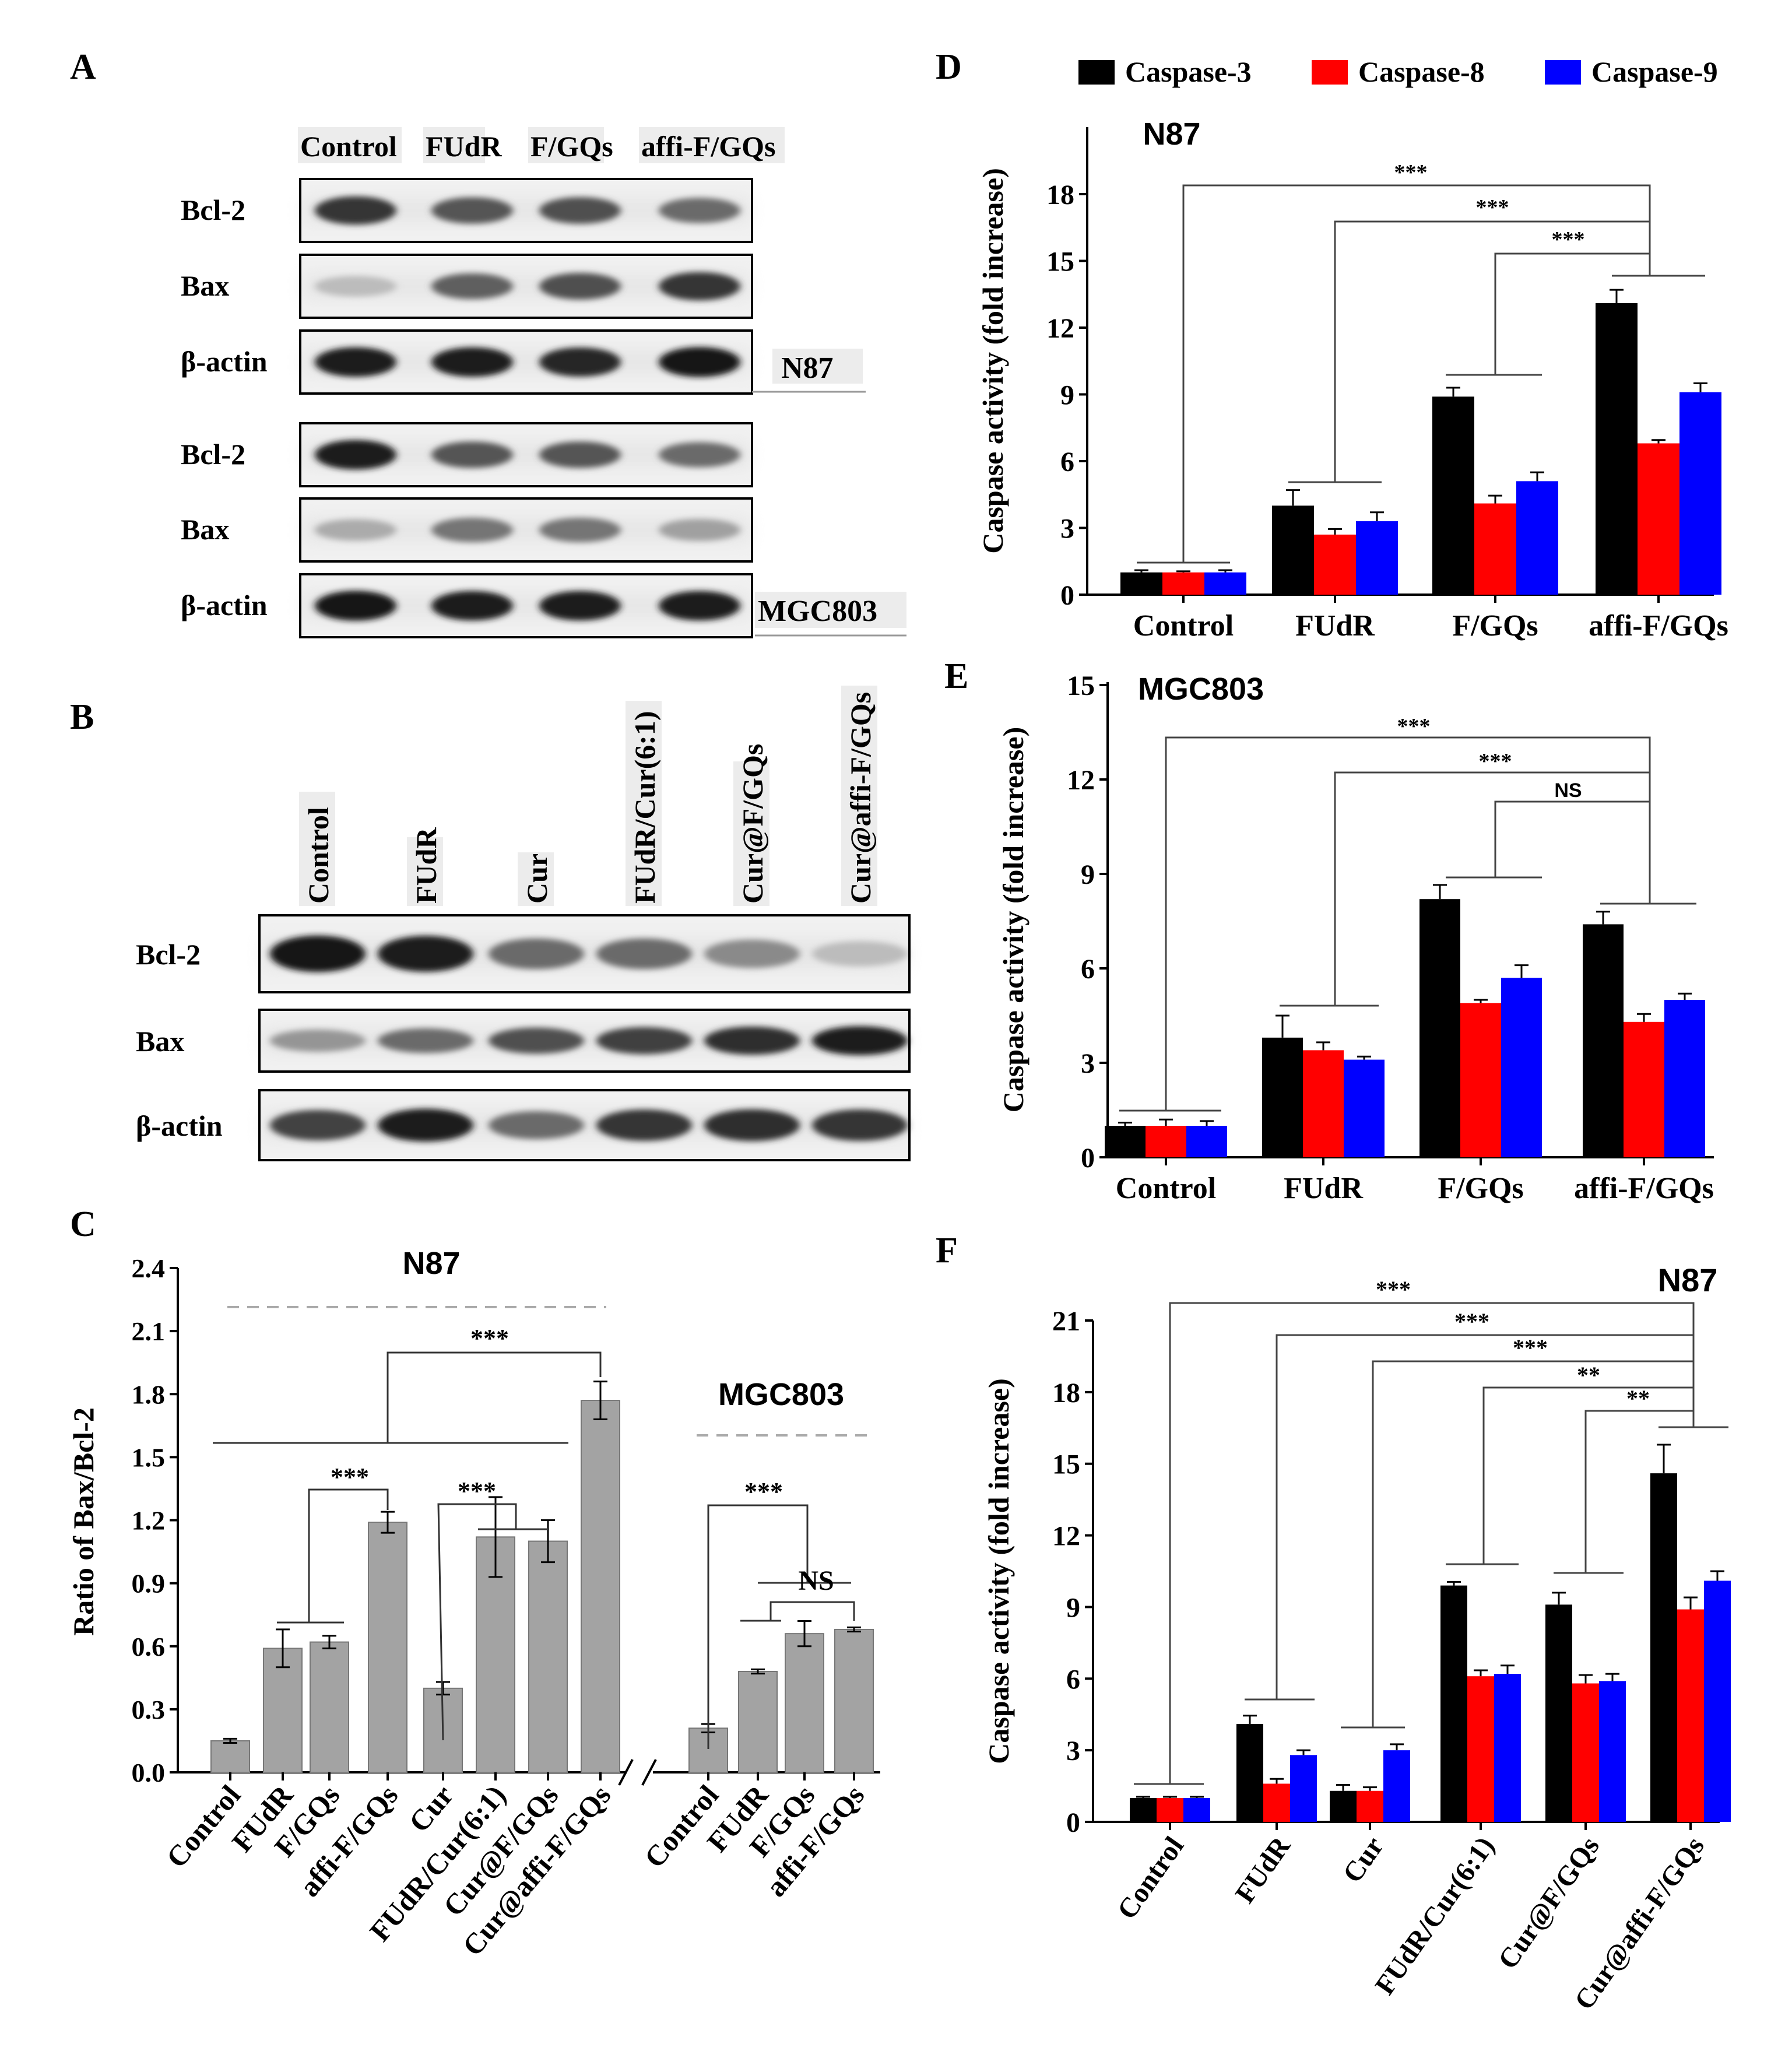 This screenshot has height=2065, width=1792. I want to click on y-tick-label: 1.2, so click(149, 1521).